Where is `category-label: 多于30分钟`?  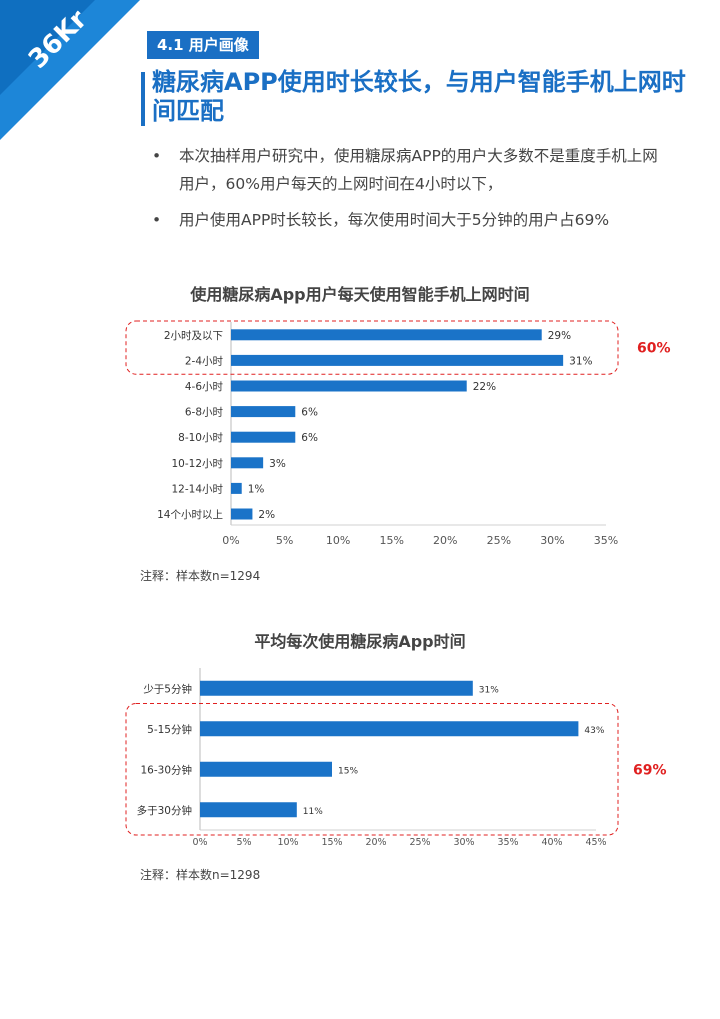 category-label: 多于30分钟 is located at coordinates (164, 810).